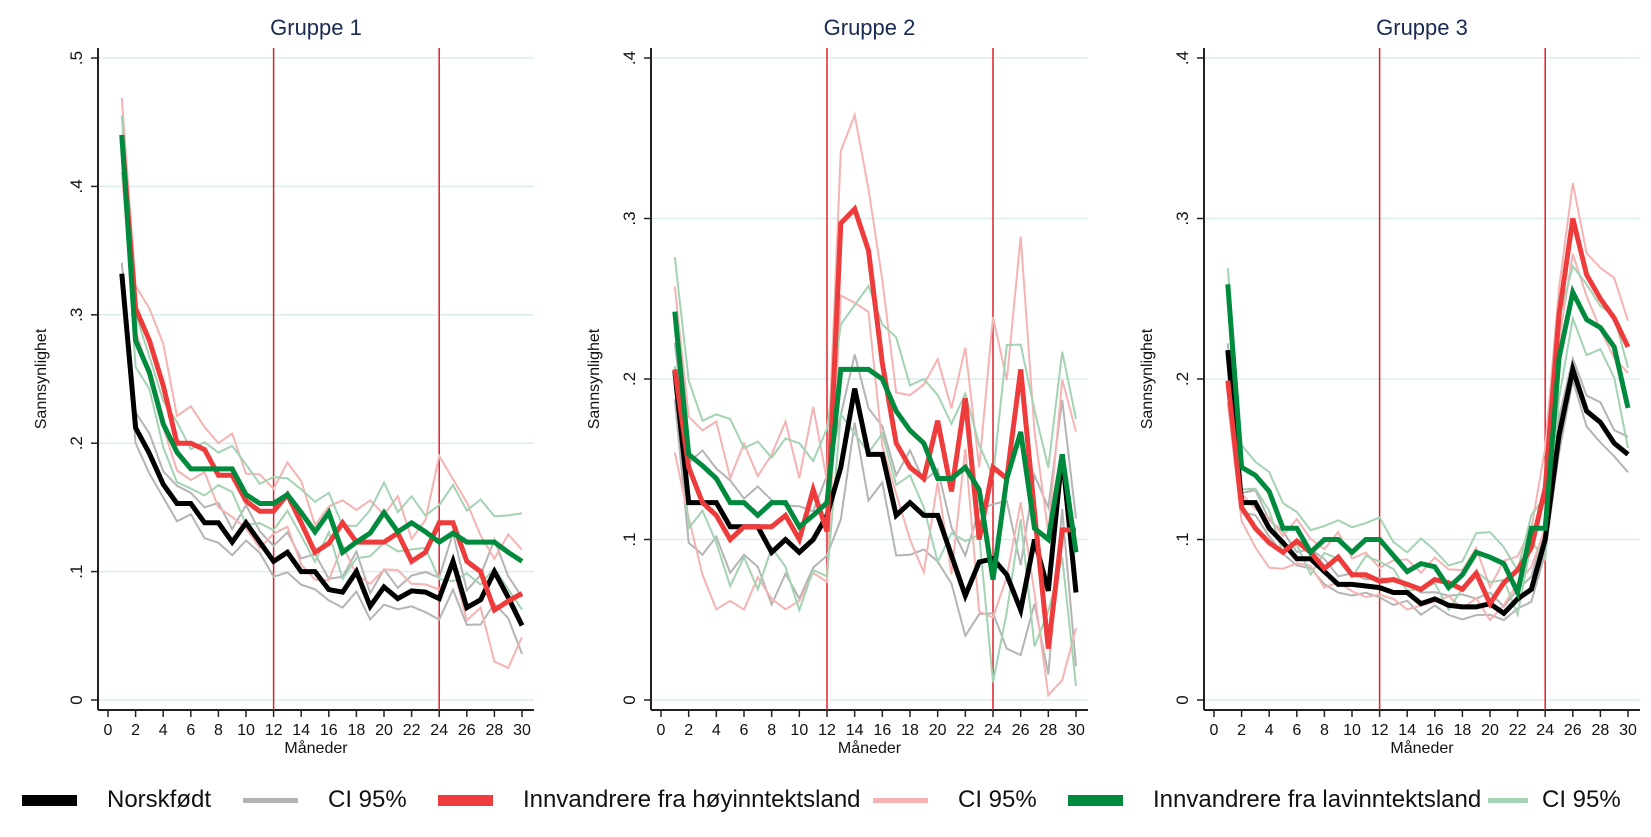  Describe the element at coordinates (325, 800) in the screenshot. I see `legend-item-ci-norskfodt: CI 95%` at that location.